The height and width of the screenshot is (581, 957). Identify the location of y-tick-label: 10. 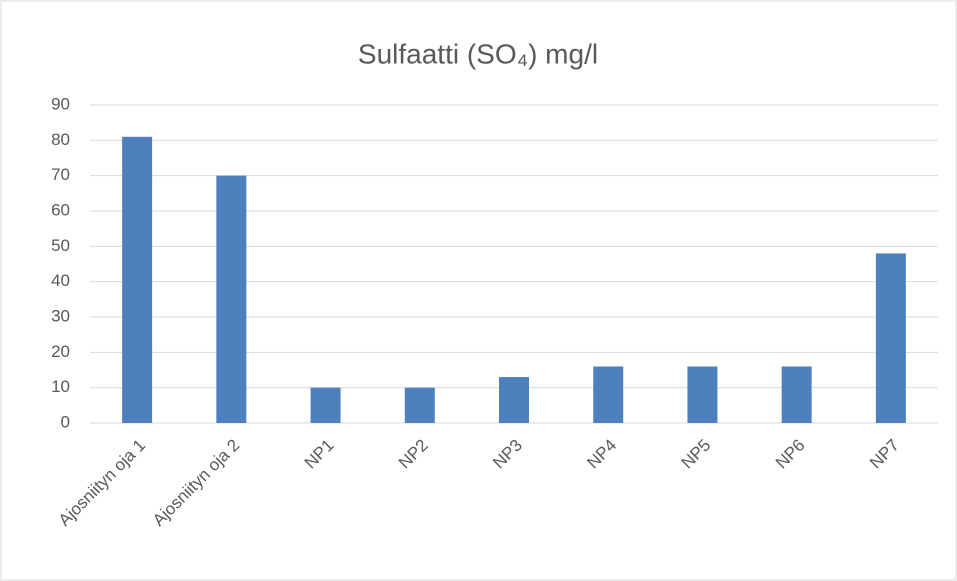
(60, 386).